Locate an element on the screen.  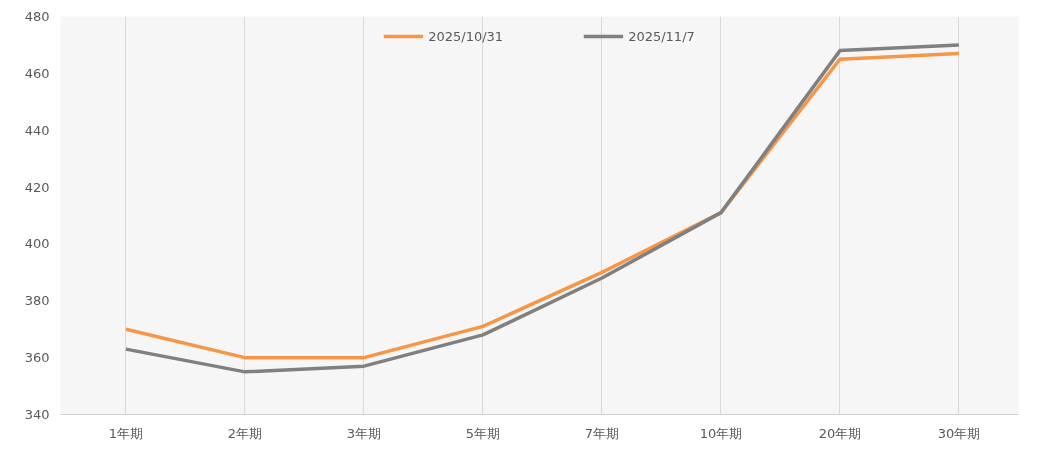
y-tick-label: 460 is located at coordinates (37, 73).